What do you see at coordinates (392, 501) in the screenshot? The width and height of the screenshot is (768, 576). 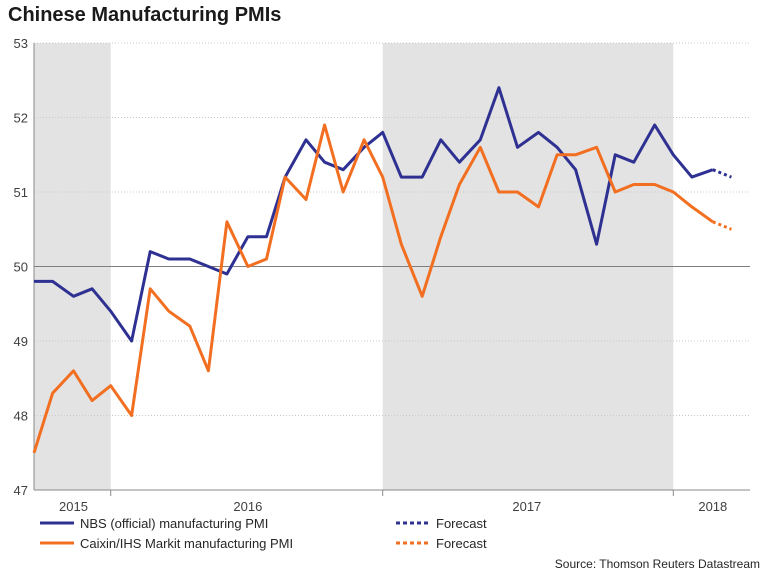 I see `x-axis: 2015 2016 2017 2018` at bounding box center [392, 501].